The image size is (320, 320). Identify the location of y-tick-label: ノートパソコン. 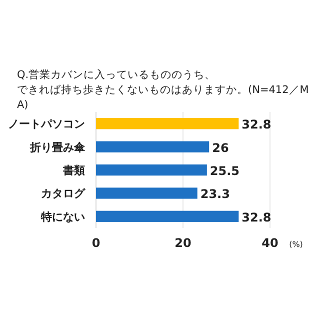
(46, 124).